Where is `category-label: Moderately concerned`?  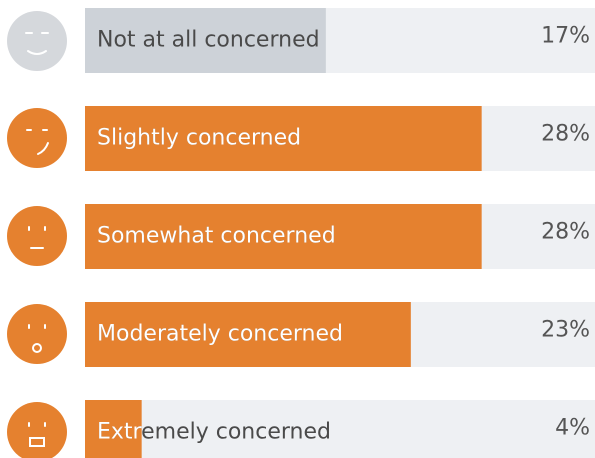 category-label: Moderately concerned is located at coordinates (220, 334).